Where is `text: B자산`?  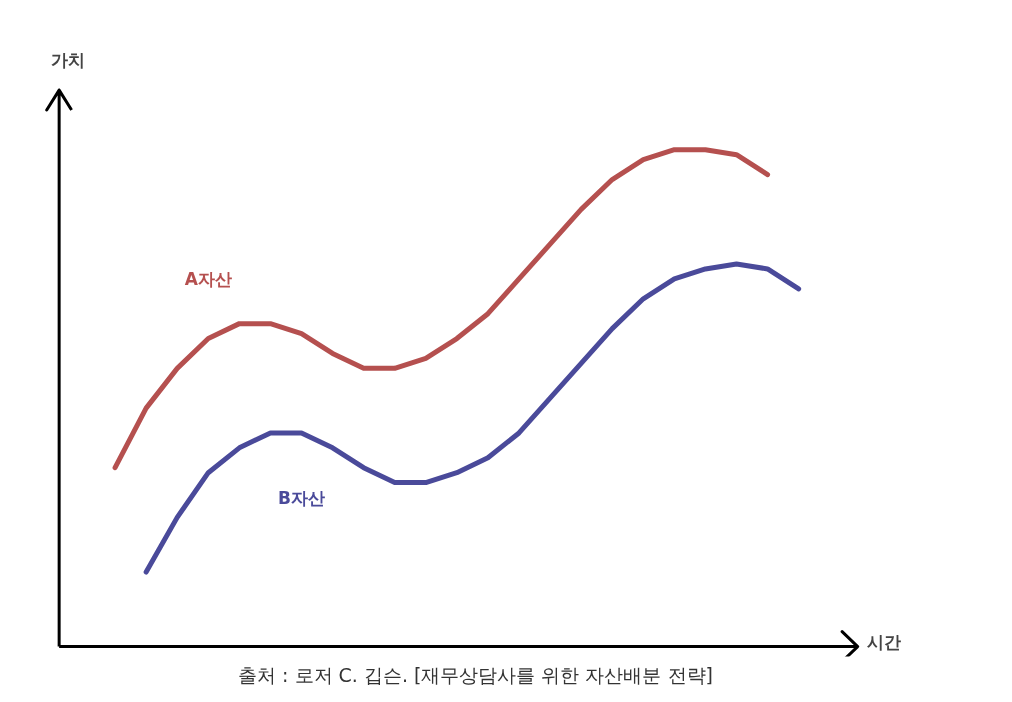 text: B자산 is located at coordinates (301, 497).